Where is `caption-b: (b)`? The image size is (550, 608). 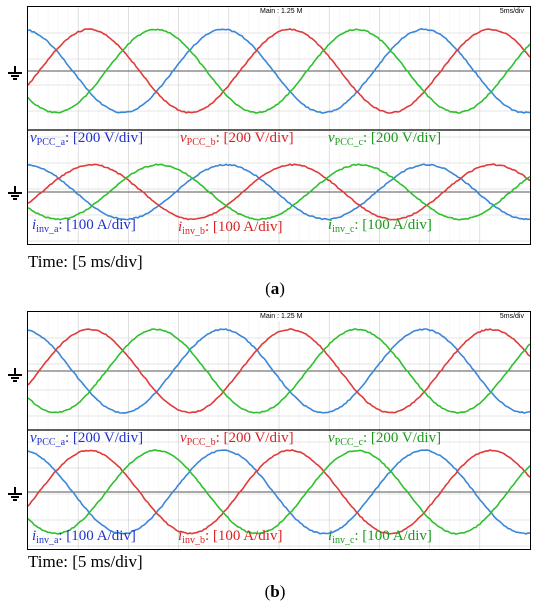
caption-b: (b) is located at coordinates (275, 592).